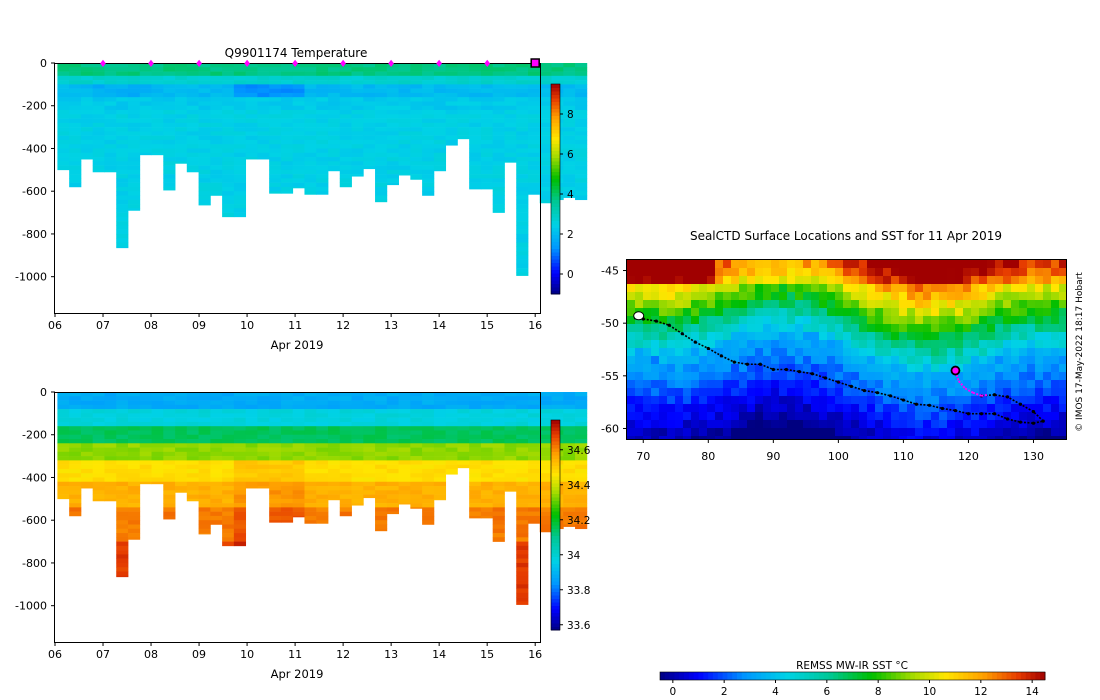 The width and height of the screenshot is (1100, 700). What do you see at coordinates (672, 692) in the screenshot?
I see `sst-colorbar-tick-label: 0` at bounding box center [672, 692].